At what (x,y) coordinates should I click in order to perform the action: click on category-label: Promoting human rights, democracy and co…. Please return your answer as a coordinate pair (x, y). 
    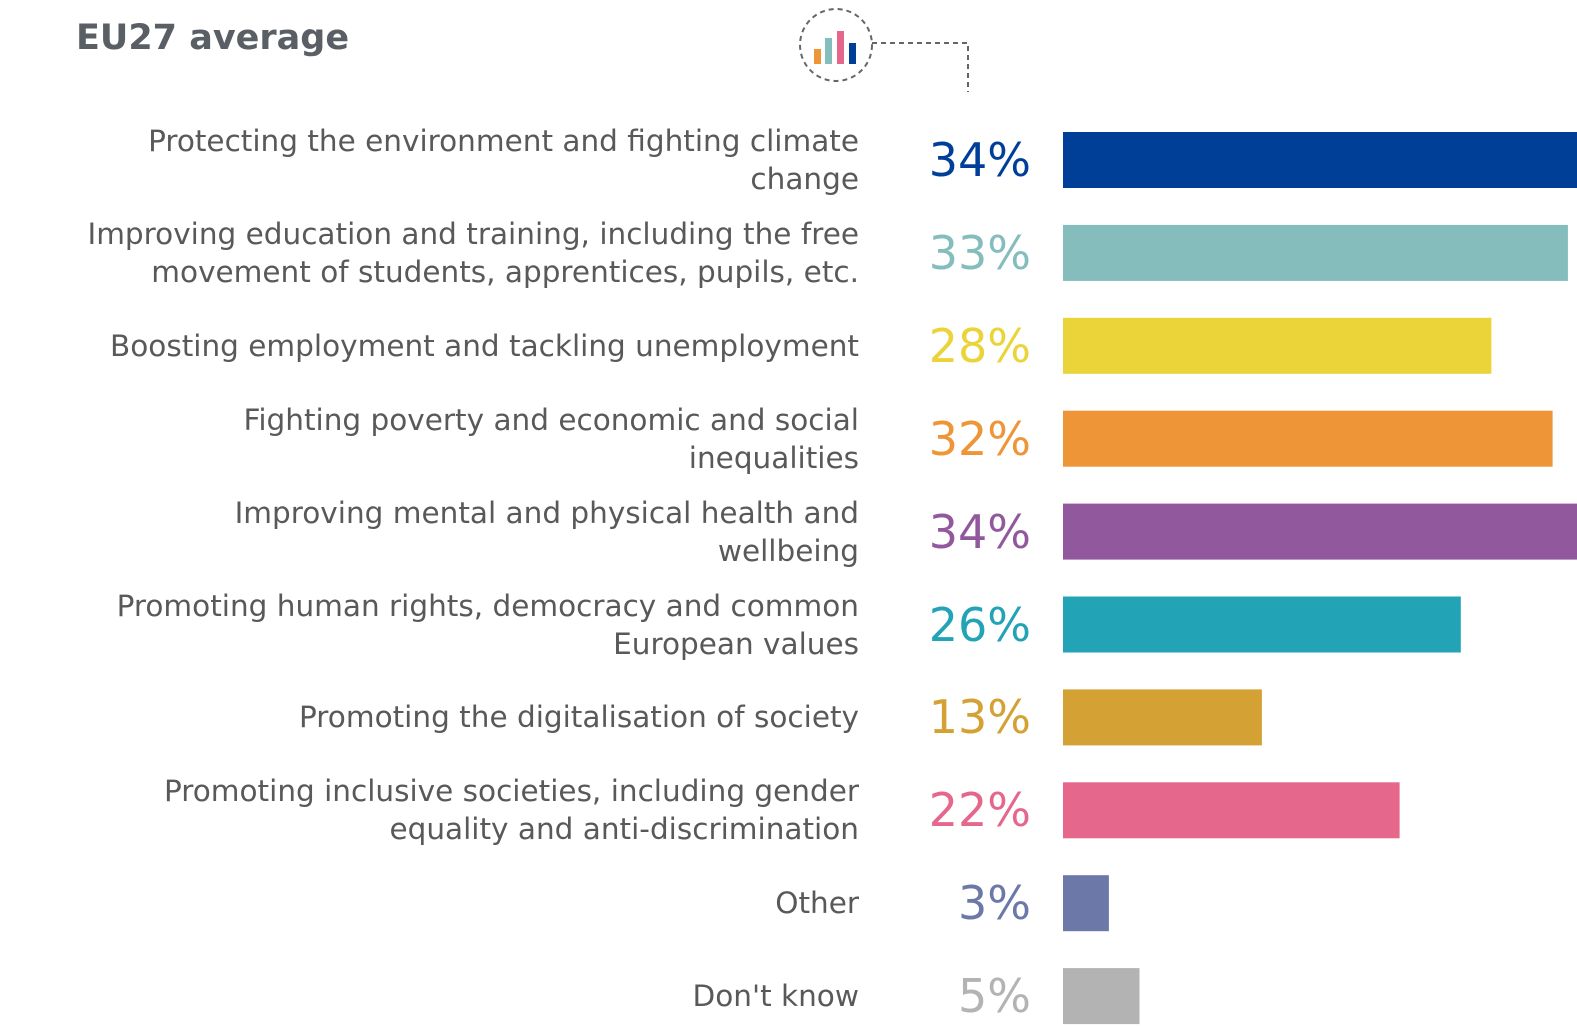
    Looking at the image, I should click on (487, 624).